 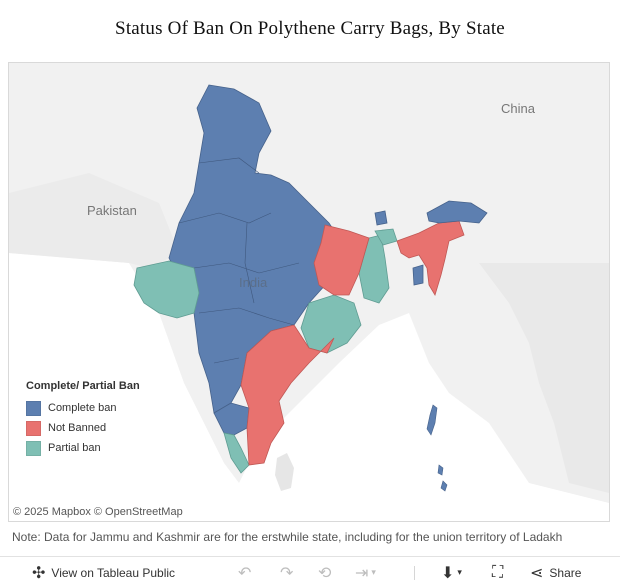 I want to click on region-partial-ban-odisha, so click(x=331, y=324).